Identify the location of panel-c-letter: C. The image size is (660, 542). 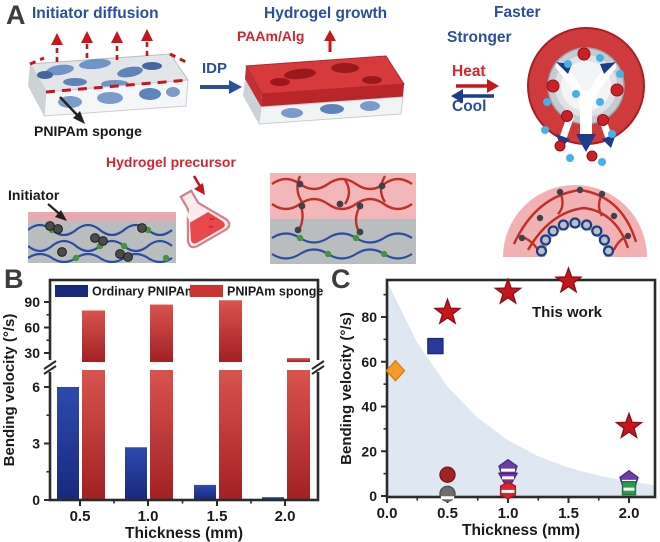
(341, 279).